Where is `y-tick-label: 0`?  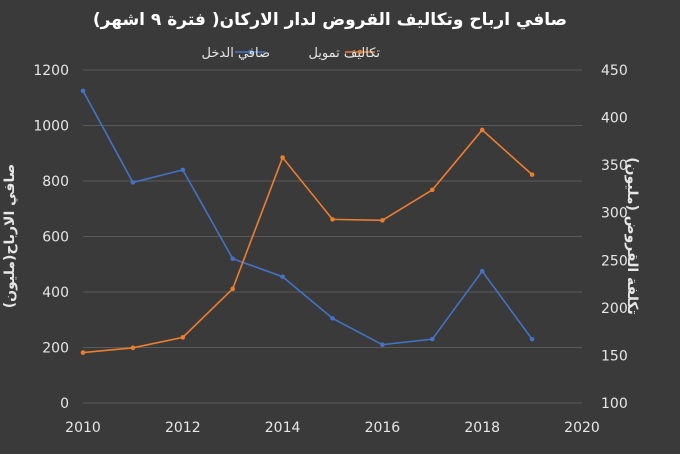 y-tick-label: 0 is located at coordinates (64, 404).